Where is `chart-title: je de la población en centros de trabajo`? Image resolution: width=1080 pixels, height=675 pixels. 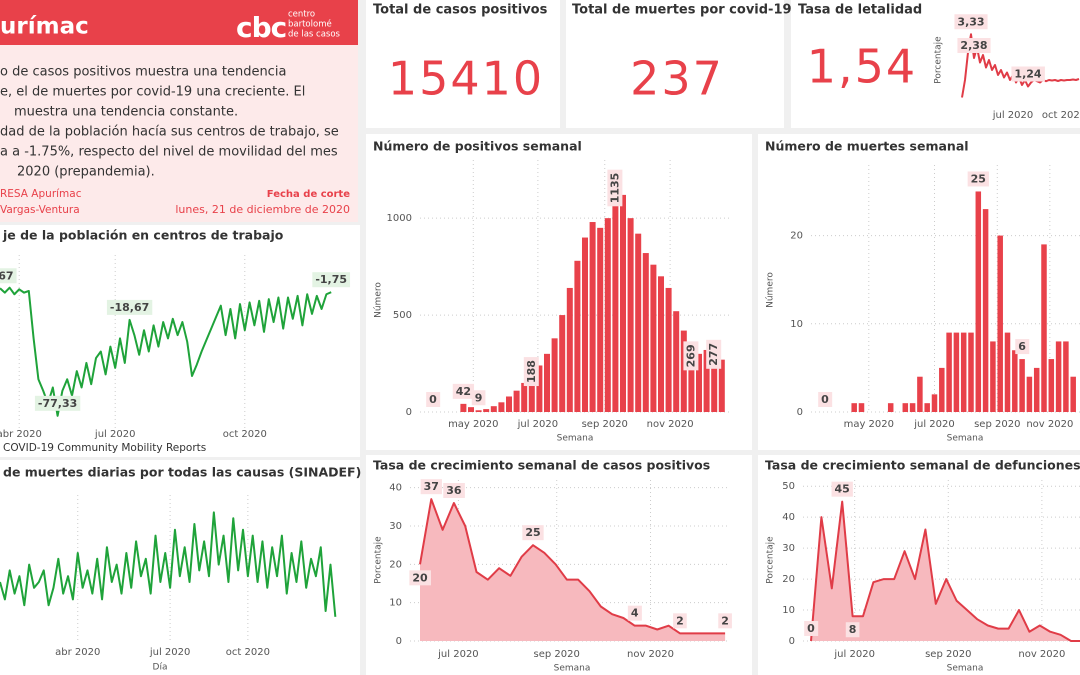 chart-title: je de la población en centros de trabajo is located at coordinates (143, 235).